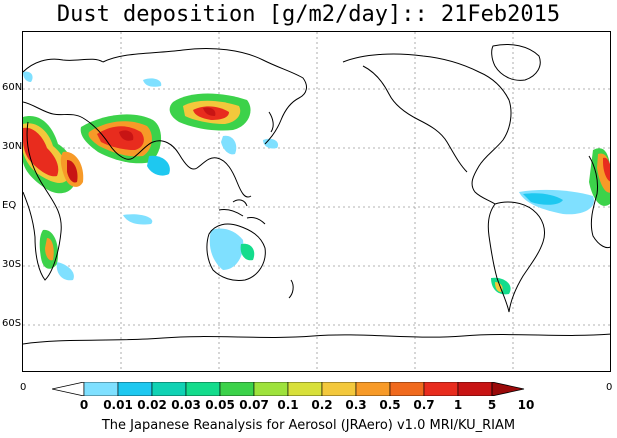 Image resolution: width=617 pixels, height=438 pixels. Describe the element at coordinates (84, 405) in the screenshot. I see `colorbar-tick-label: 0` at that location.